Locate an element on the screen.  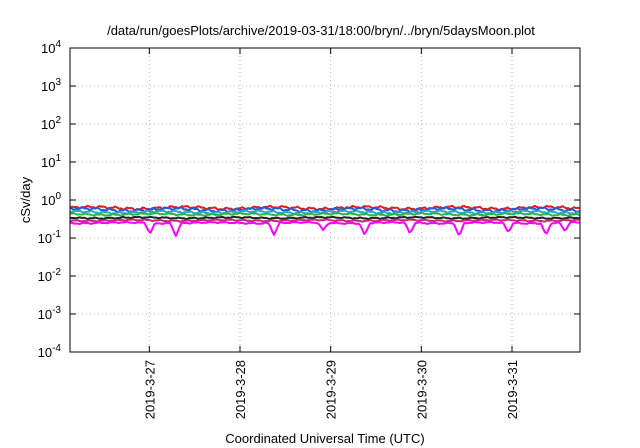
x-tick-label: 2019-3-28 is located at coordinates (240, 389).